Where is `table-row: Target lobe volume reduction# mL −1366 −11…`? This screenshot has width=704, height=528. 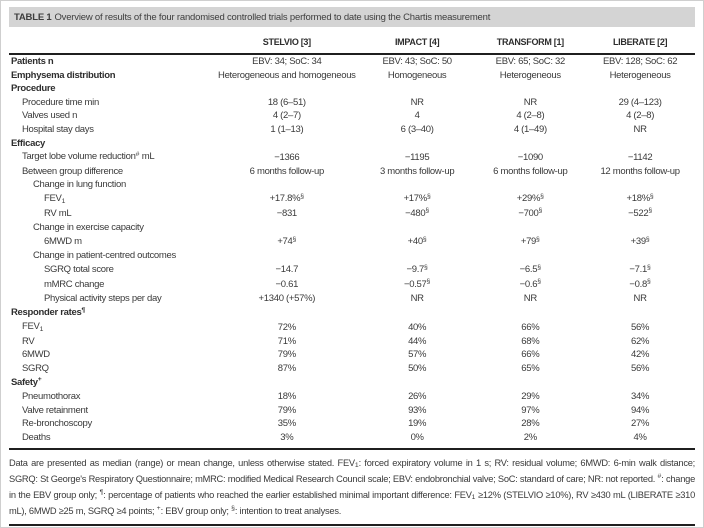 table-row: Target lobe volume reduction# mL −1366 −11… is located at coordinates (352, 157).